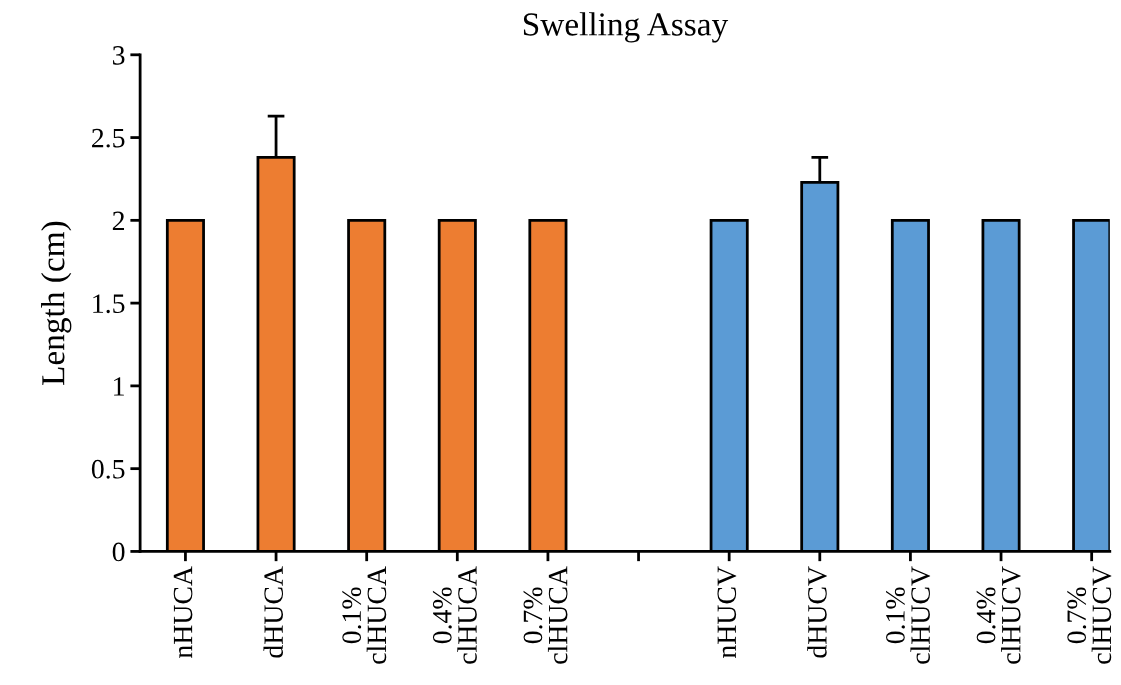 The image size is (1121, 685). I want to click on y-tick-label: 0, so click(118, 552).